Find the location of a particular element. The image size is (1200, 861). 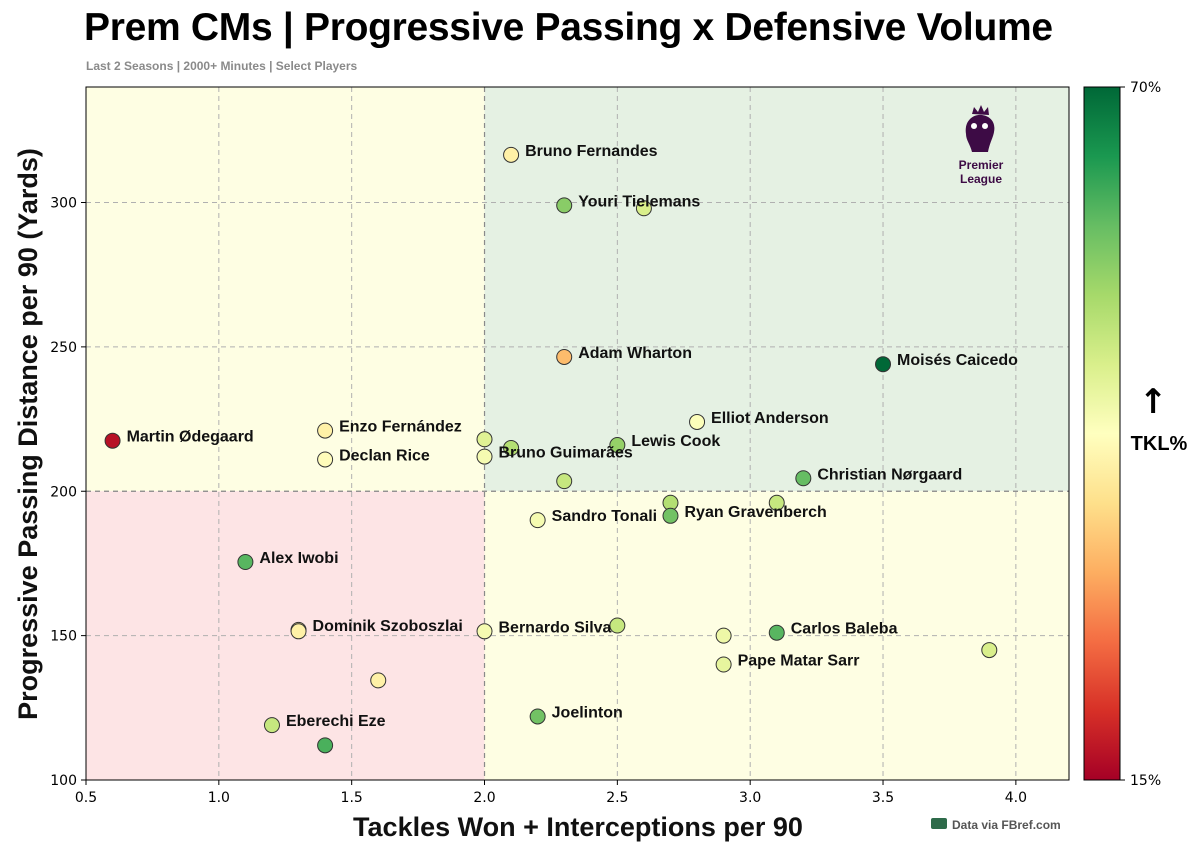

data-source: Data via FBref.com is located at coordinates (996, 825).